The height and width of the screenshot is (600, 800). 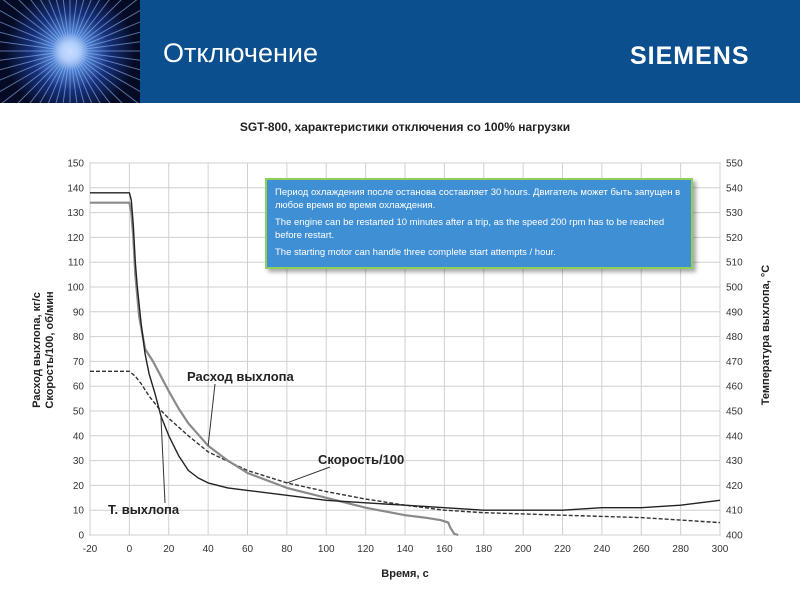 What do you see at coordinates (734, 312) in the screenshot?
I see `y2-tick-label: 490` at bounding box center [734, 312].